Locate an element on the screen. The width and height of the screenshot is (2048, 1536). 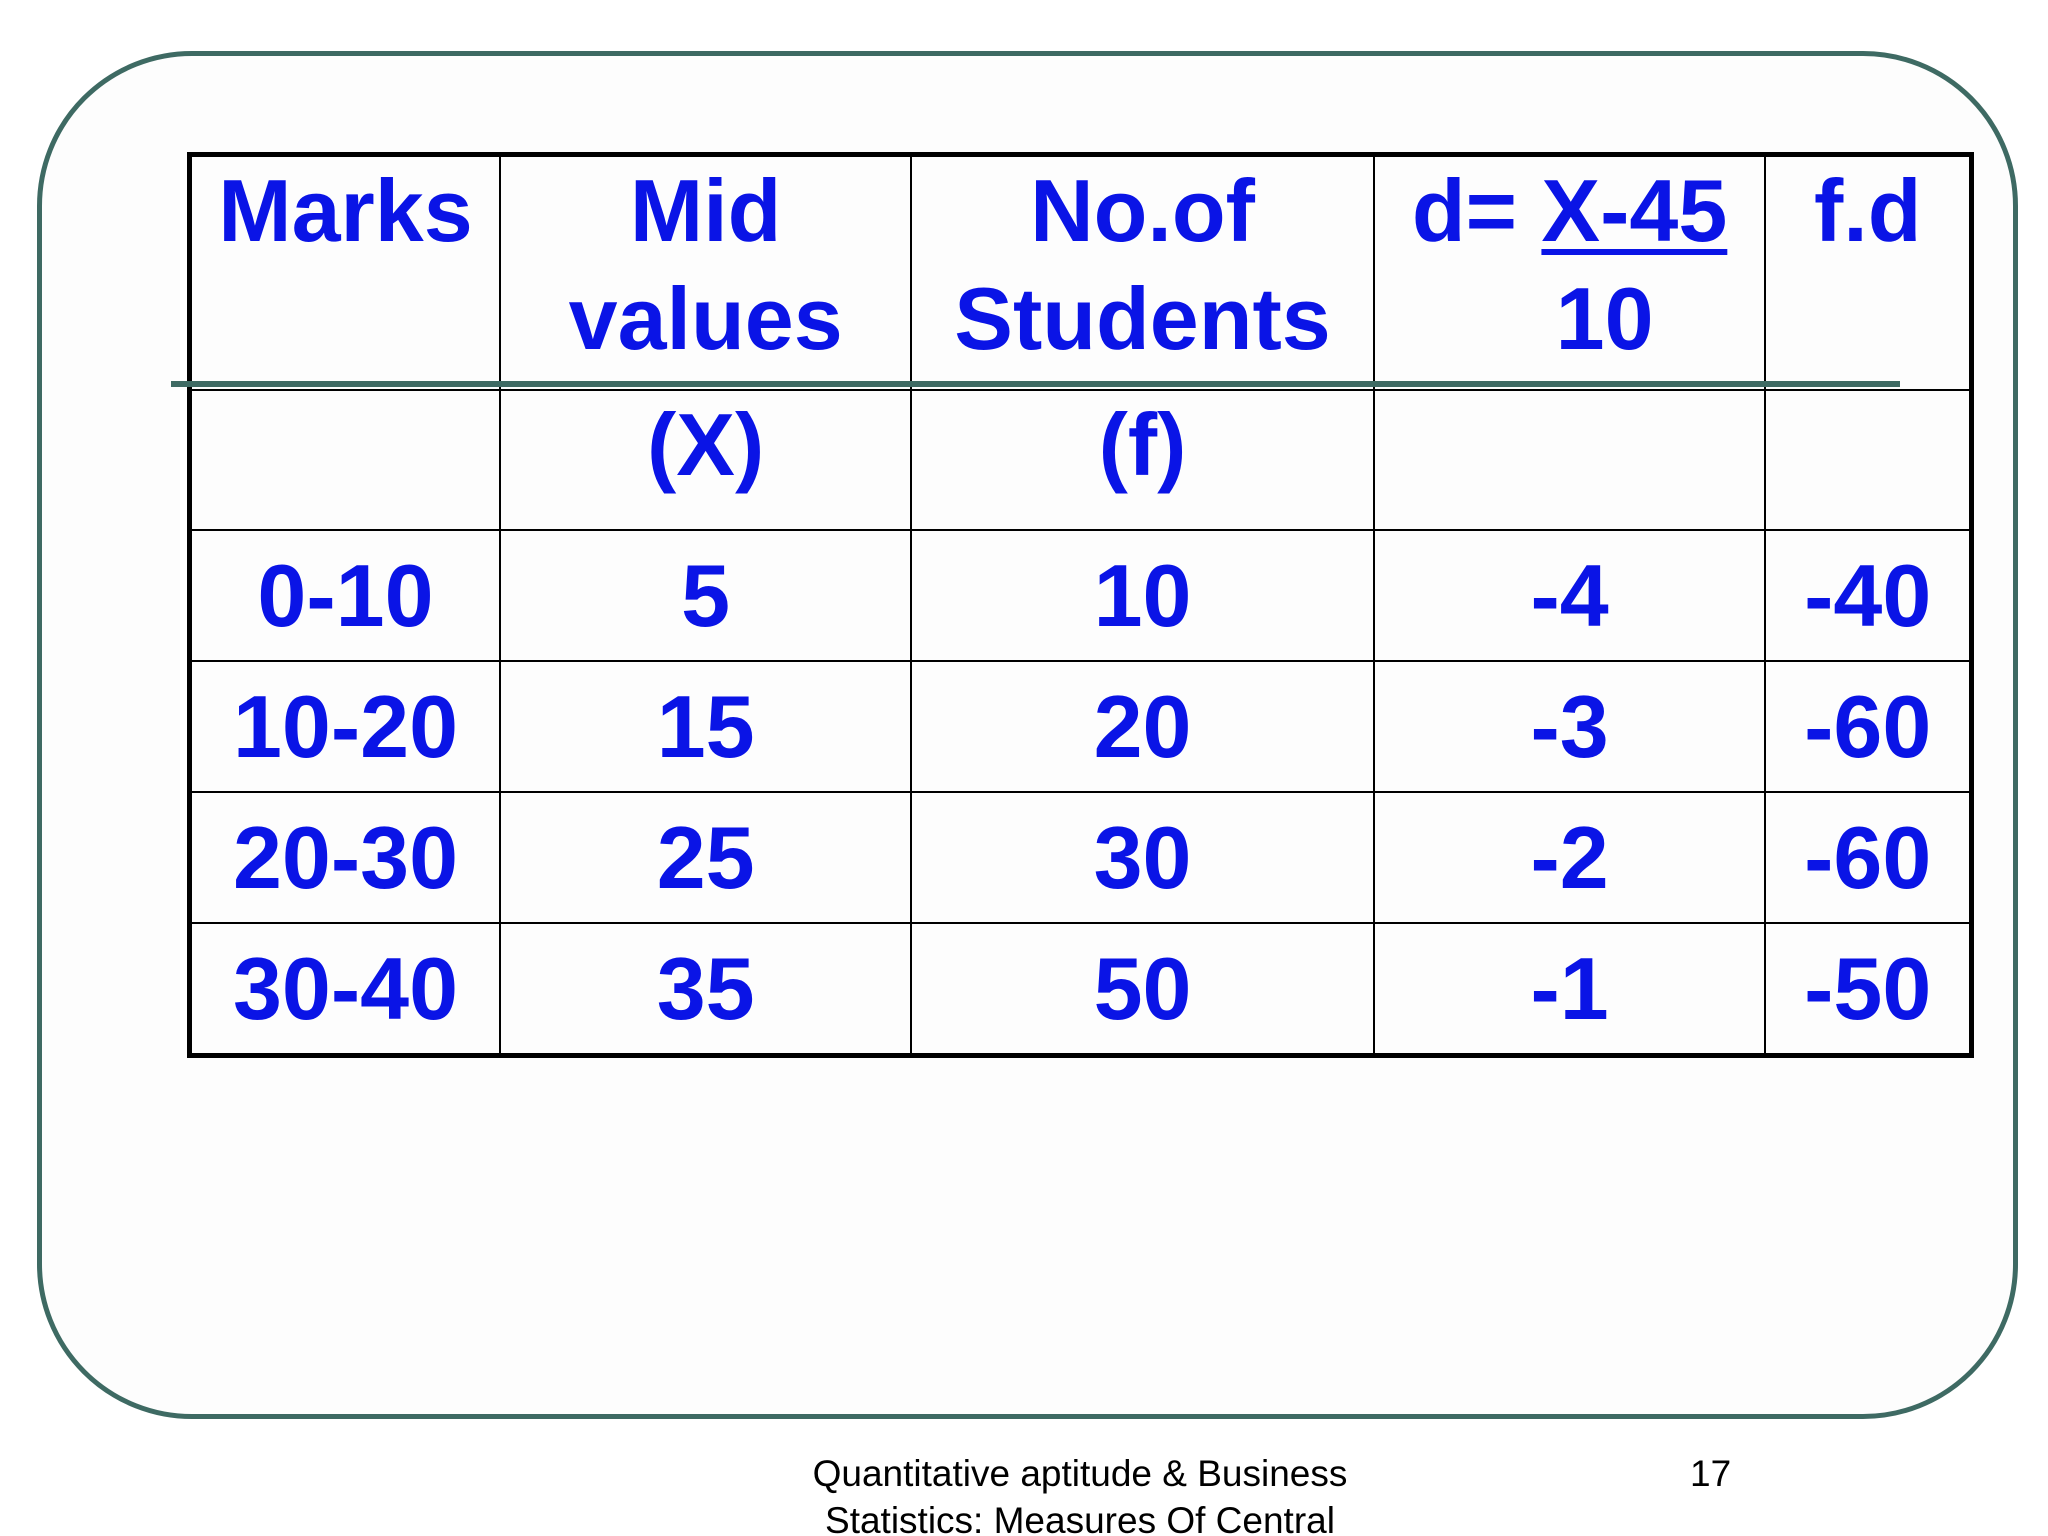
subheader-d is located at coordinates (1569, 460).